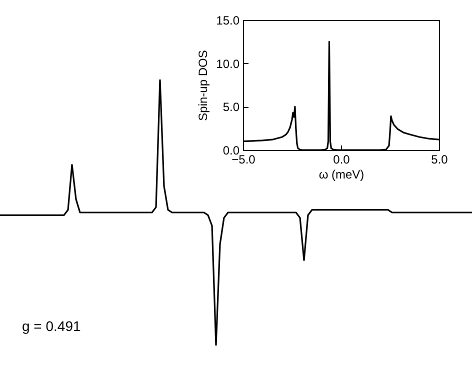  I want to click on y-tick-label: 10.0, so click(228, 63).